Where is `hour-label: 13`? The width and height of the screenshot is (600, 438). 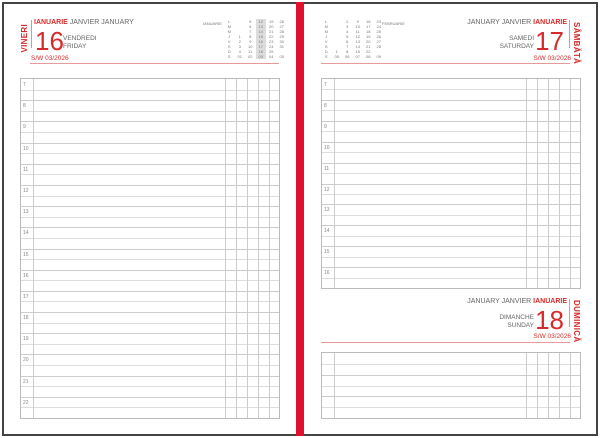
hour-label: 13 is located at coordinates (26, 212).